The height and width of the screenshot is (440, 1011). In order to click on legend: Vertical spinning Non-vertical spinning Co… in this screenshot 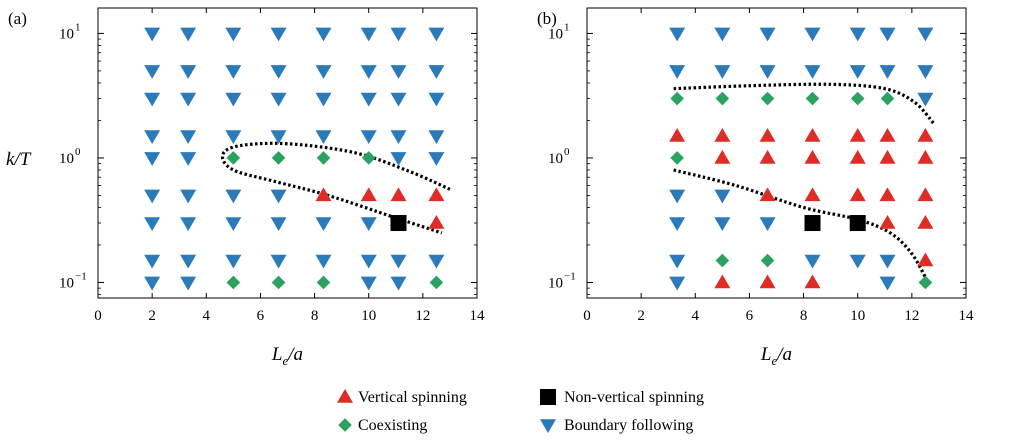, I will do `click(520, 411)`.